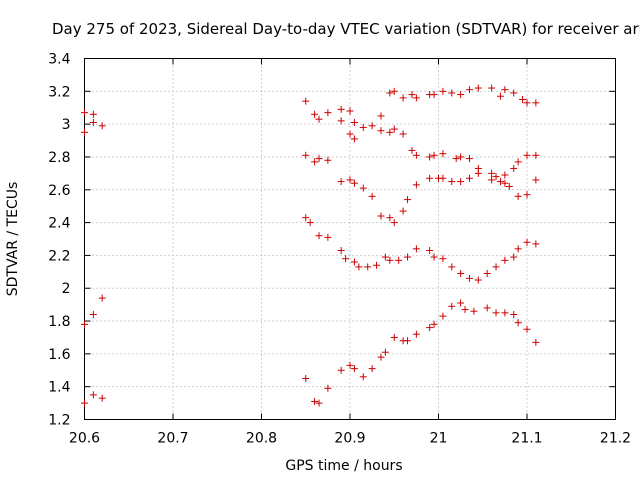  Describe the element at coordinates (172, 439) in the screenshot. I see `x-tick-label: 20.7` at that location.